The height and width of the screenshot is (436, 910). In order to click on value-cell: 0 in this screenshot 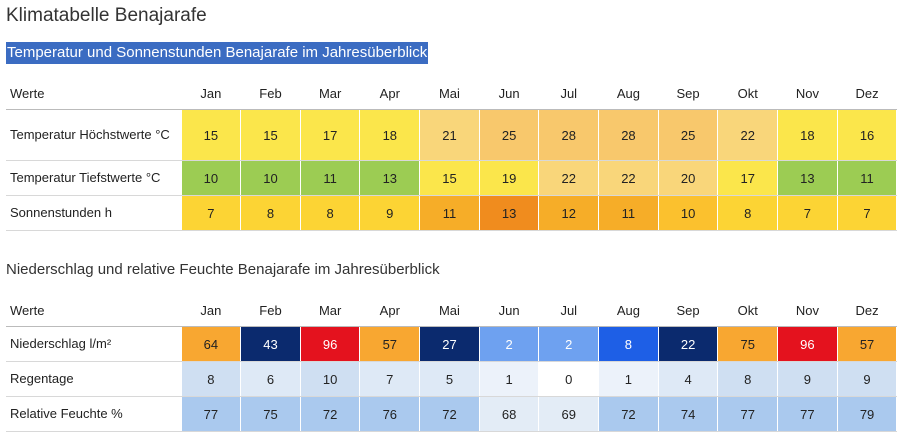, I will do `click(569, 379)`.